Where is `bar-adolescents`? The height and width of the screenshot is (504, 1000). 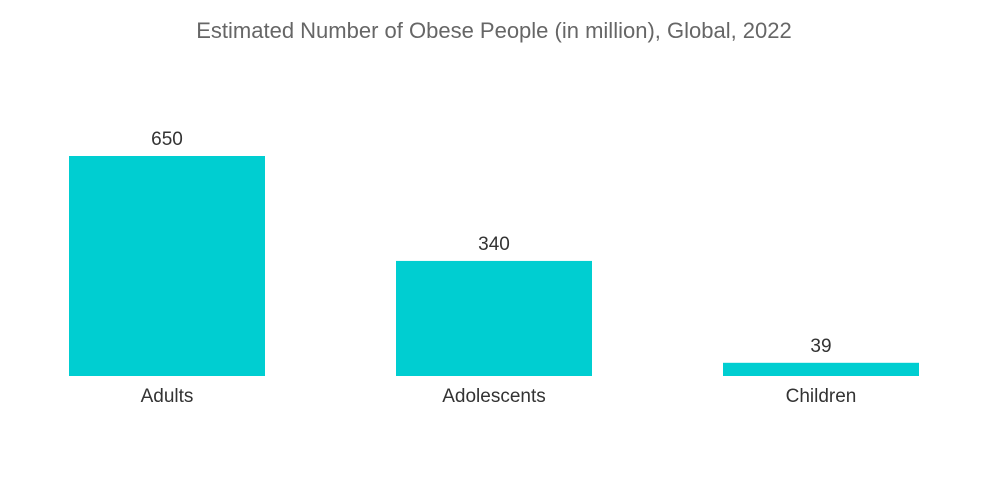
bar-adolescents is located at coordinates (494, 318).